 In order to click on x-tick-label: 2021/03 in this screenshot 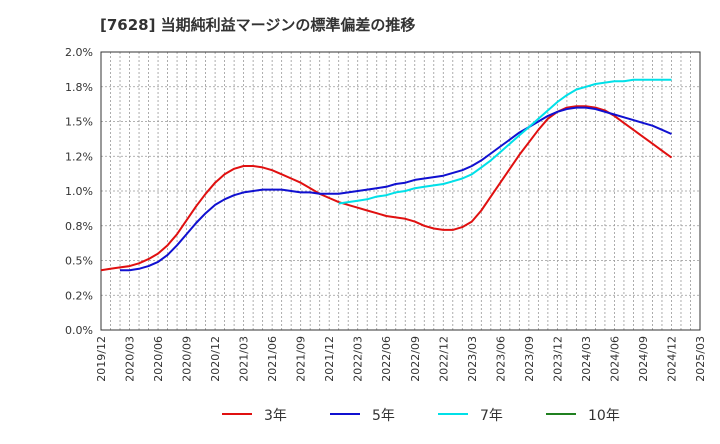, I will do `click(244, 359)`.